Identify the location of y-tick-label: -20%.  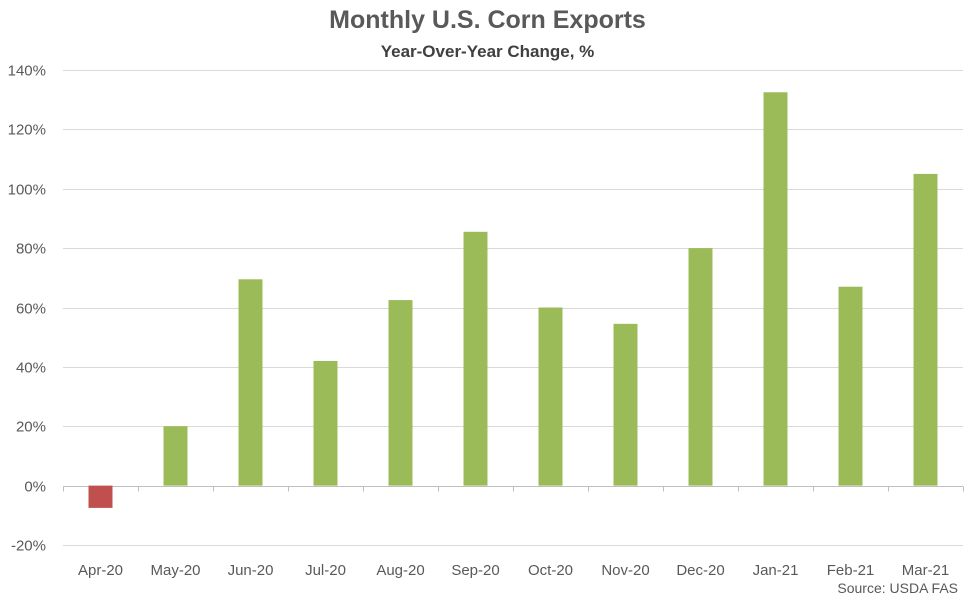
(28, 546).